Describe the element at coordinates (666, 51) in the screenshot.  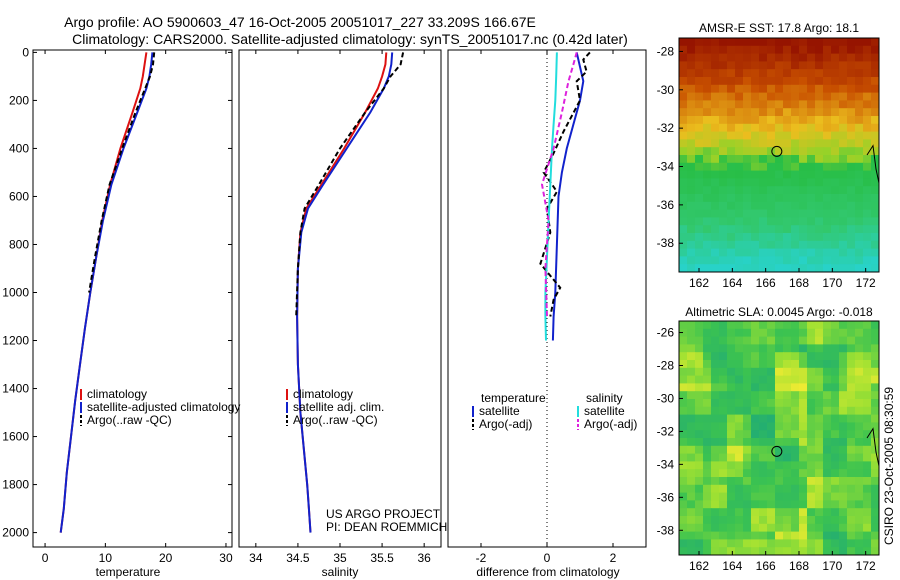
I see `map-y-tick-label: -28` at that location.